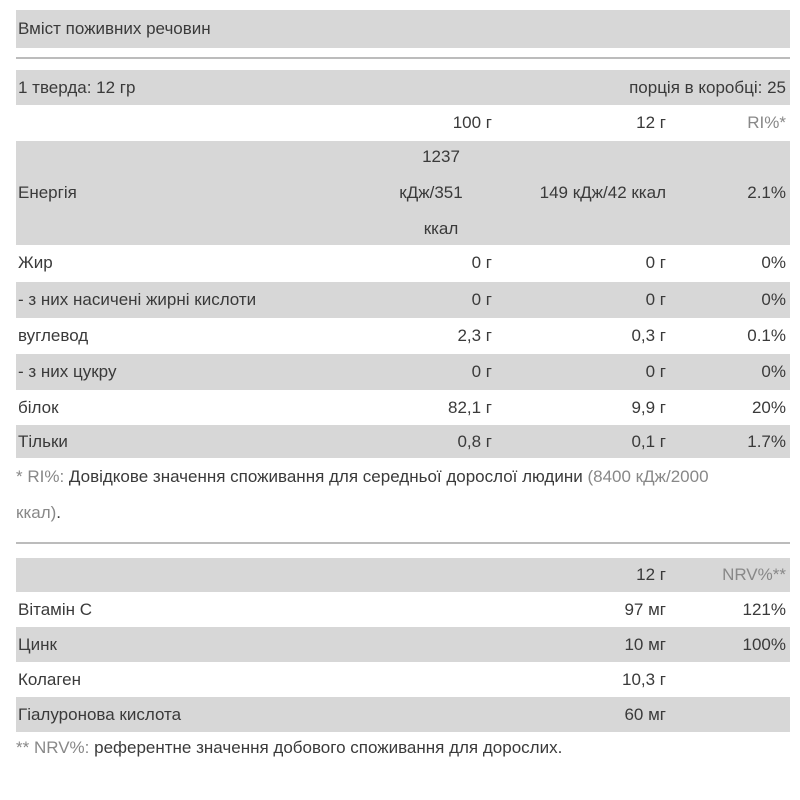 This screenshot has width=800, height=800. Describe the element at coordinates (403, 29) in the screenshot. I see `section-title: Вміст поживних речовин` at that location.